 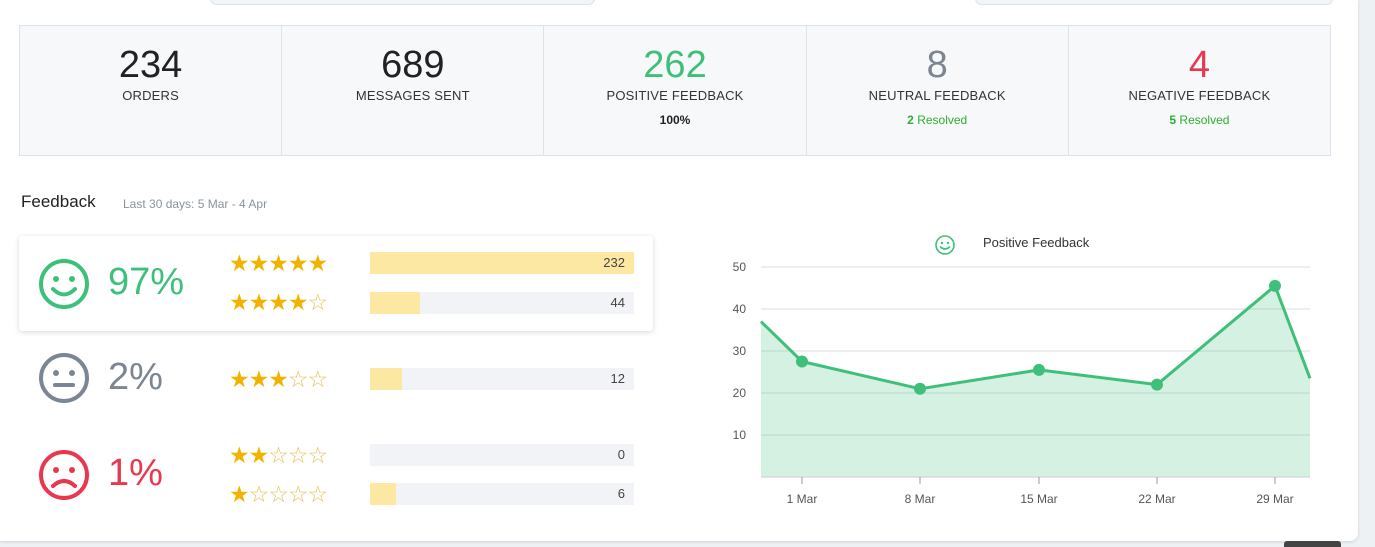 What do you see at coordinates (617, 378) in the screenshot?
I see `three-star-count: 12` at bounding box center [617, 378].